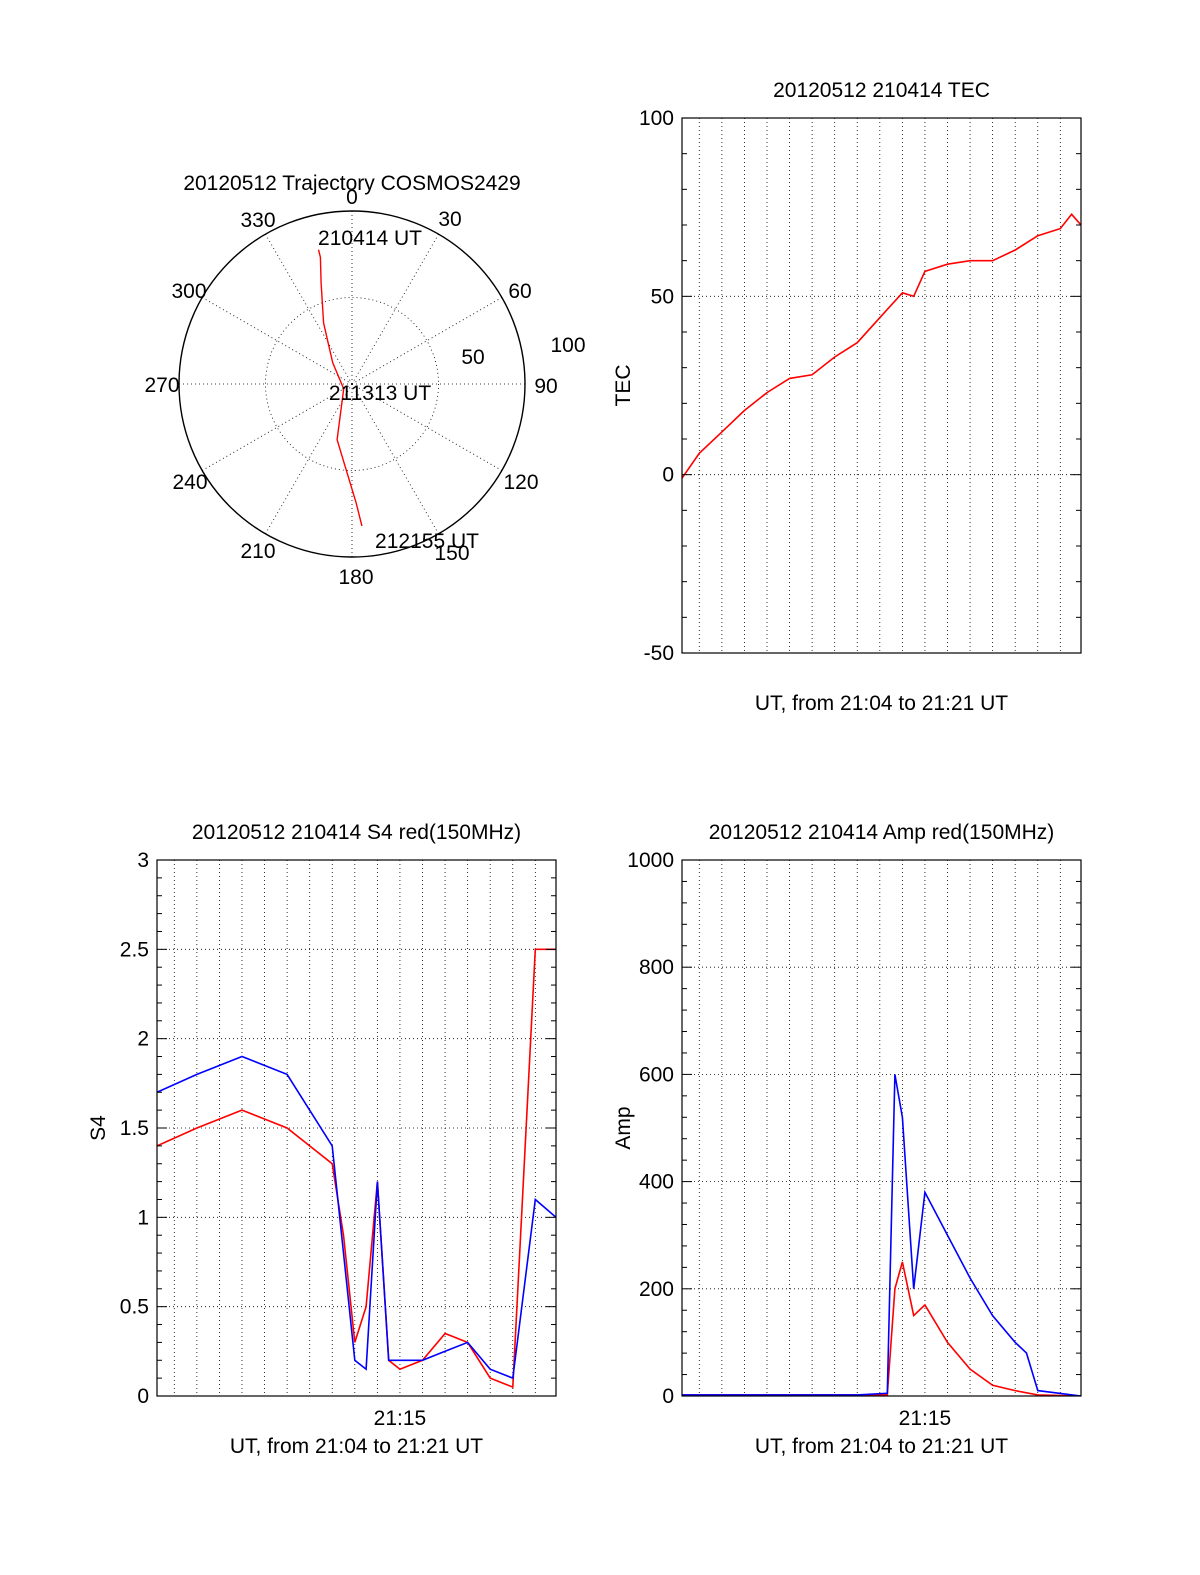  What do you see at coordinates (380, 393) in the screenshot?
I see `trajectory-time-label: 211313 UT` at bounding box center [380, 393].